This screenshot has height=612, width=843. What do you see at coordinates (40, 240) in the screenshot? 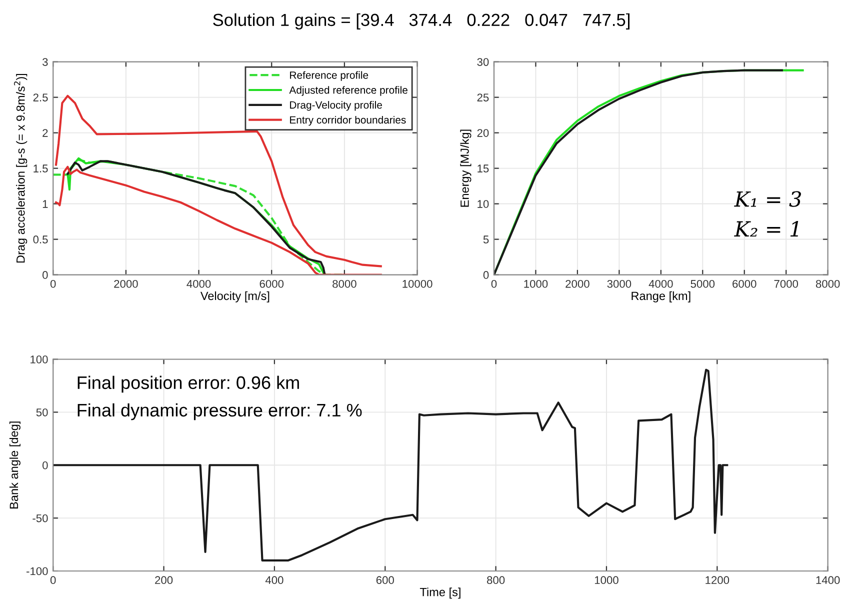
I see `y-tick-label: 0.5` at bounding box center [40, 240].